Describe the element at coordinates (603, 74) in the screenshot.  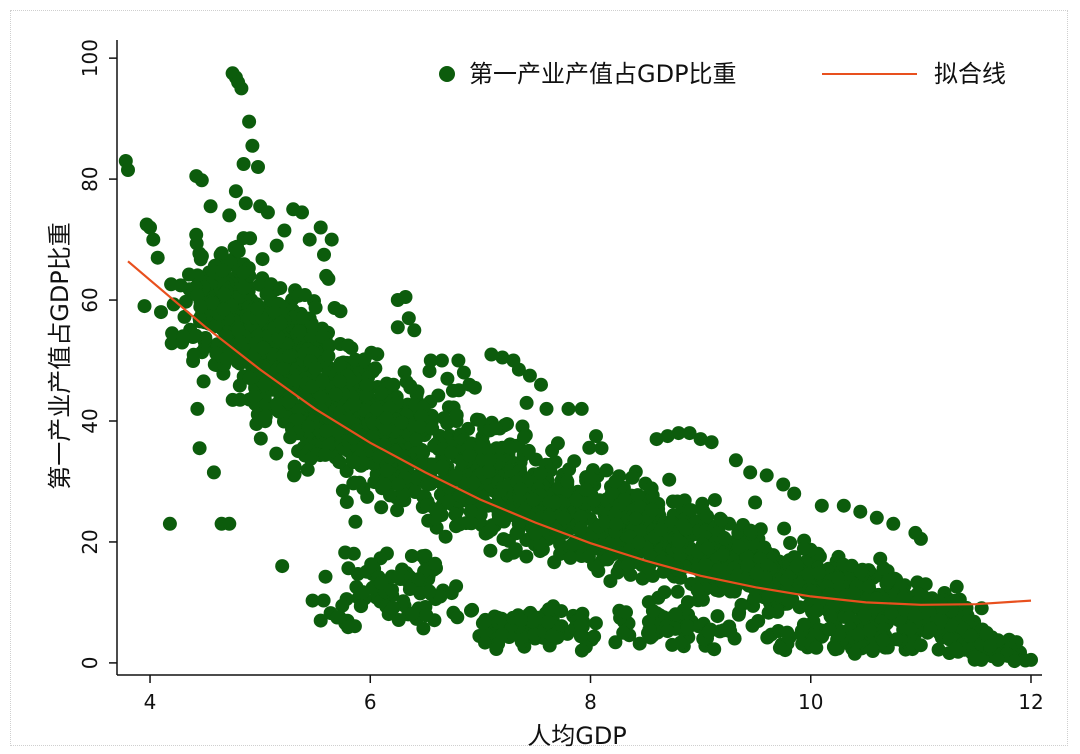
I see `legend-scatter-label: 第一产业产值占GDP比重` at that location.